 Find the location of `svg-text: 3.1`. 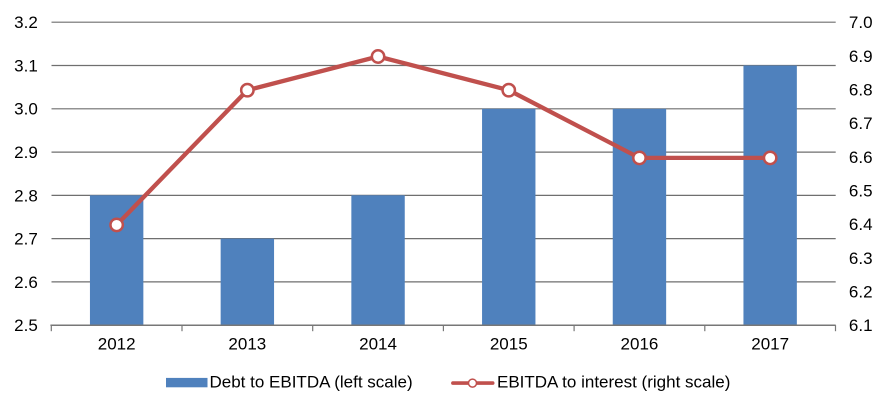

svg-text: 3.1 is located at coordinates (26, 65).